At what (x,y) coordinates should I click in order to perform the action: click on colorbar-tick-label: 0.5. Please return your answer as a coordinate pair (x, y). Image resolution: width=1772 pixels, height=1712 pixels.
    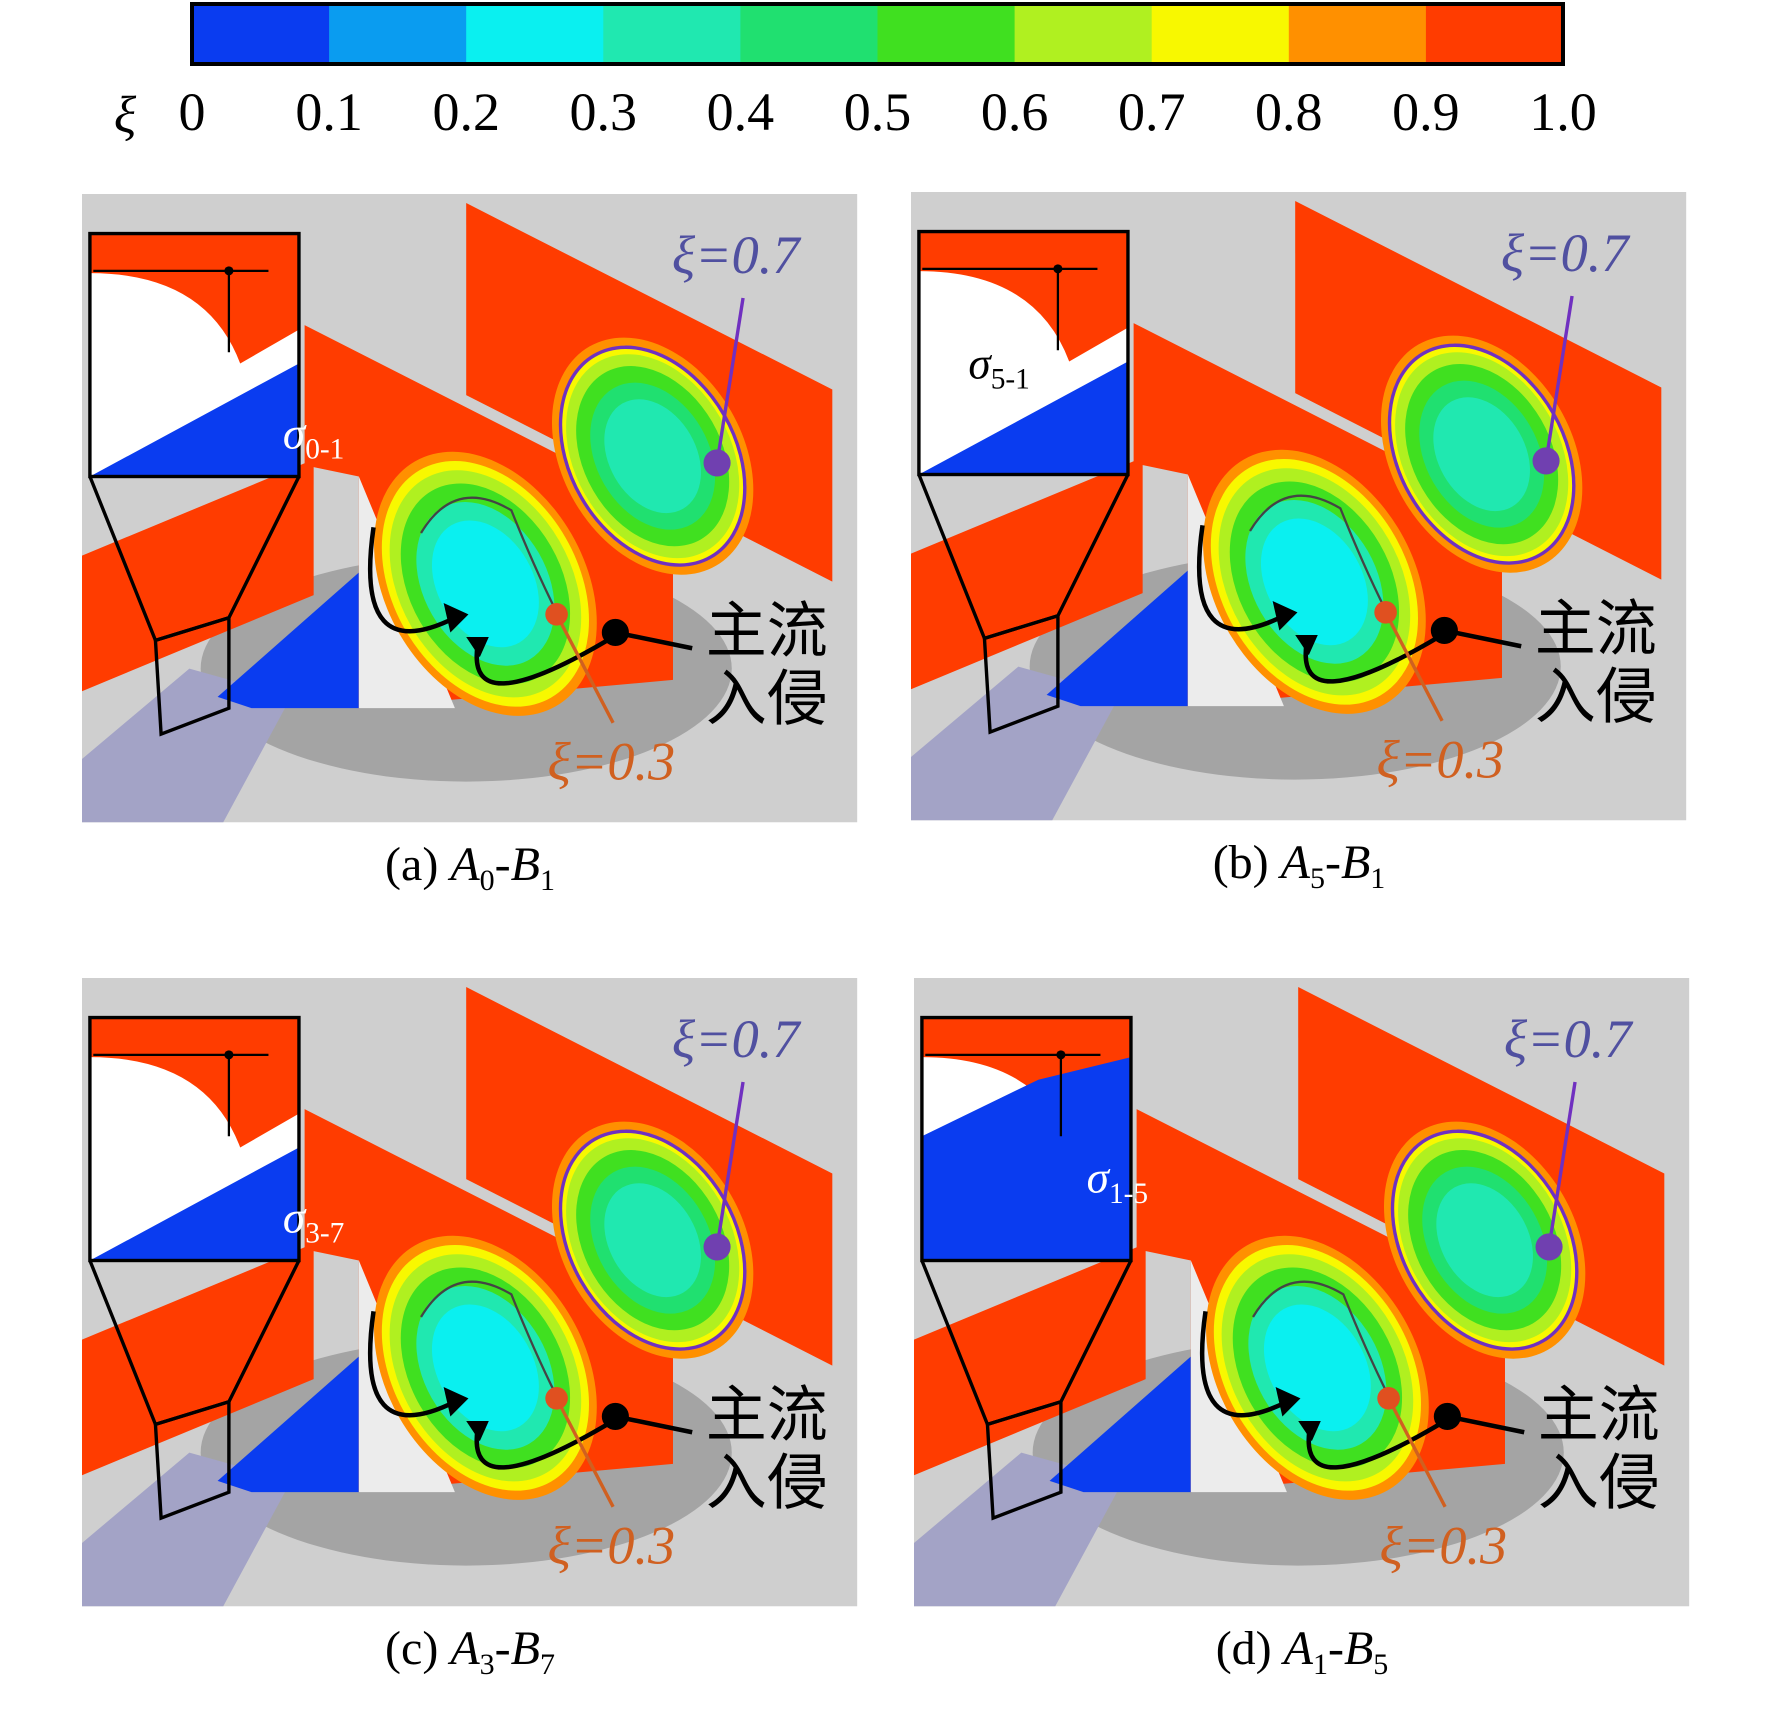
    Looking at the image, I should click on (878, 112).